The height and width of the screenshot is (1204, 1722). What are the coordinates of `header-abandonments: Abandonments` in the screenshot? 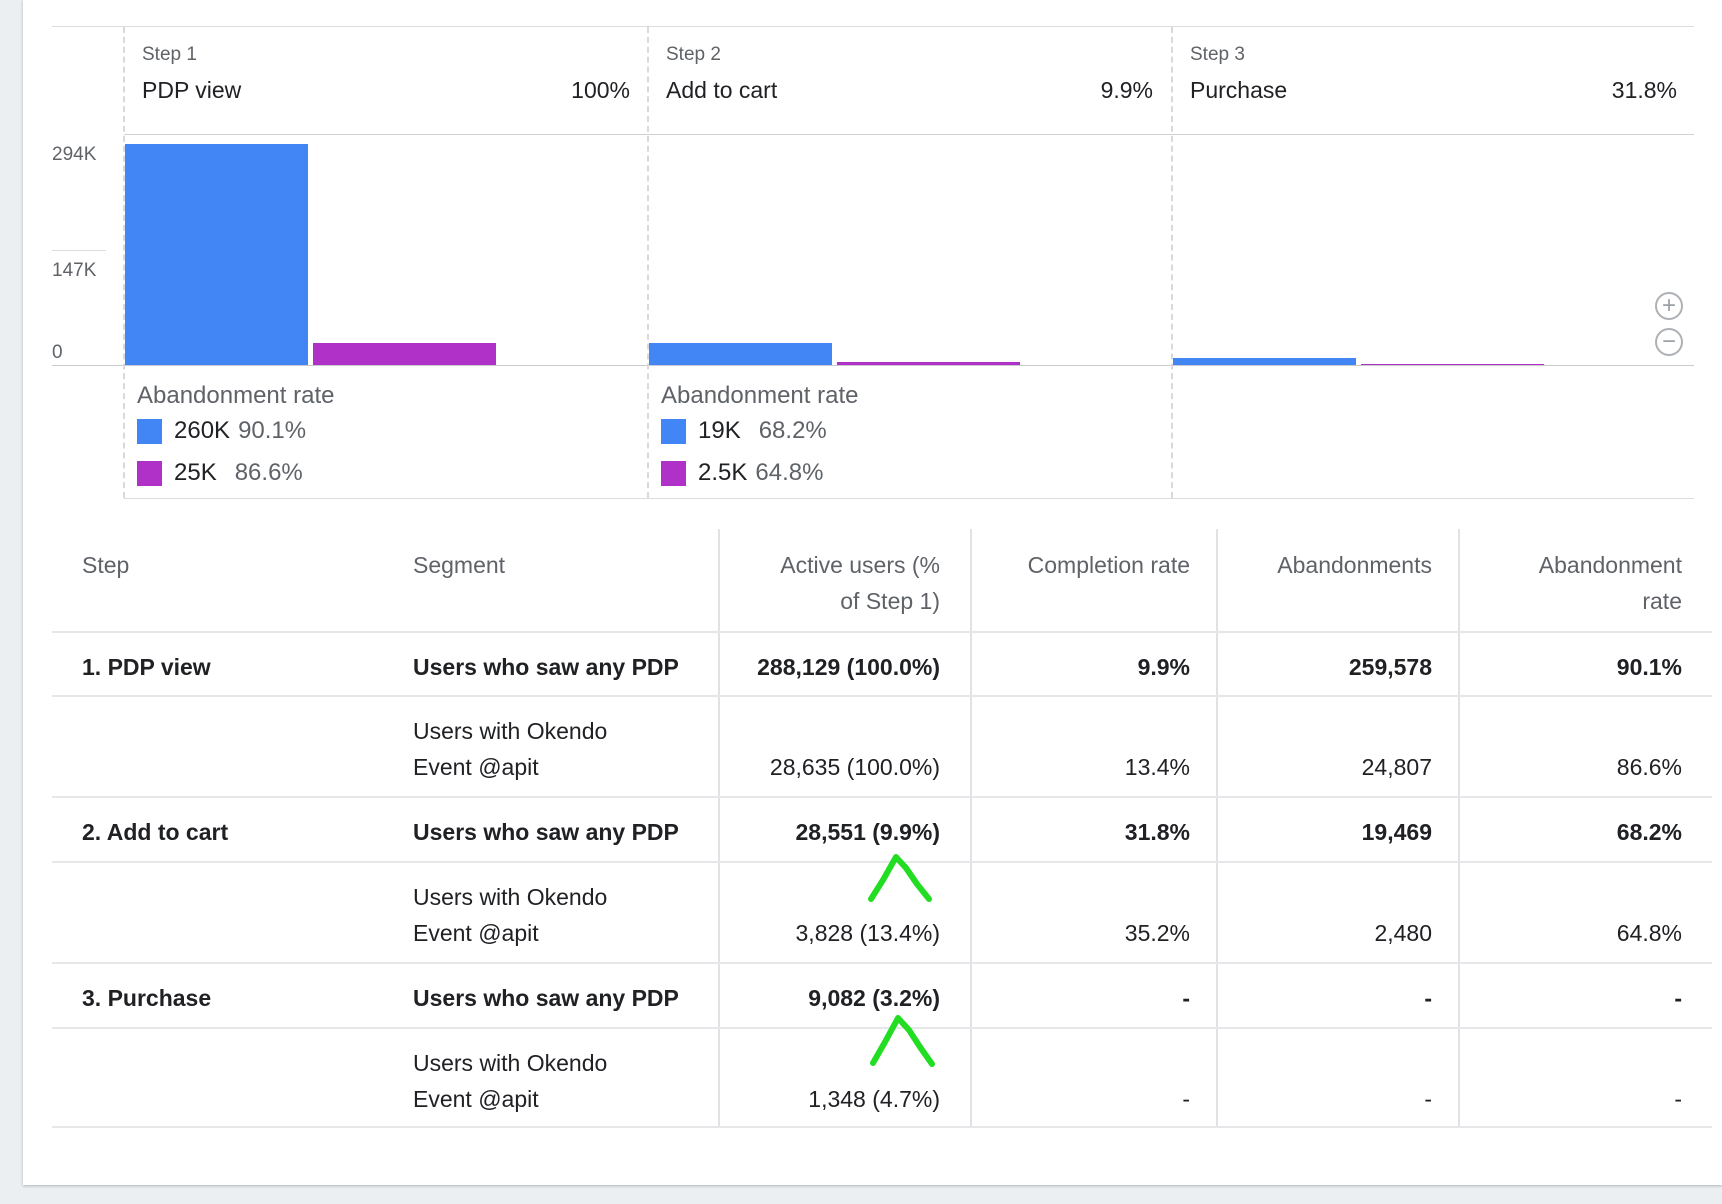 It's located at (1354, 565).